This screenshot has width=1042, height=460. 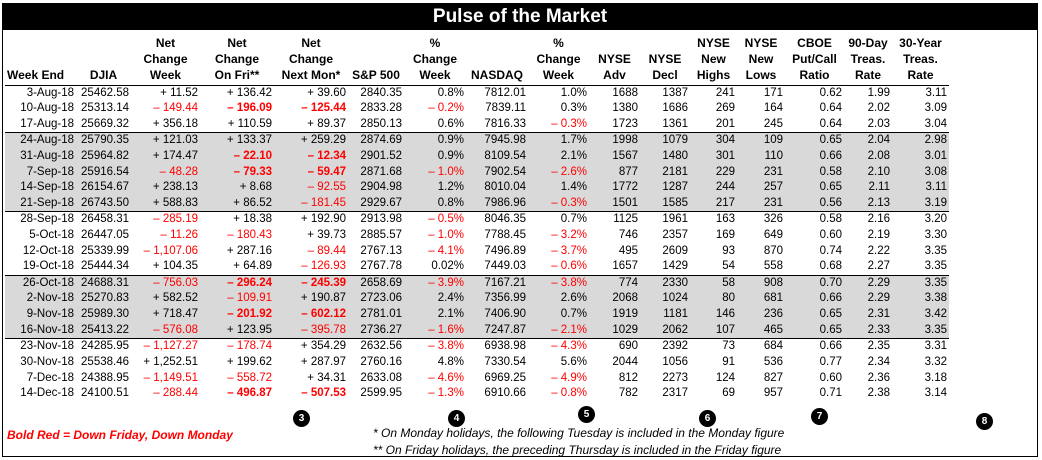 I want to click on table-cell: 8010.04, so click(x=497, y=188).